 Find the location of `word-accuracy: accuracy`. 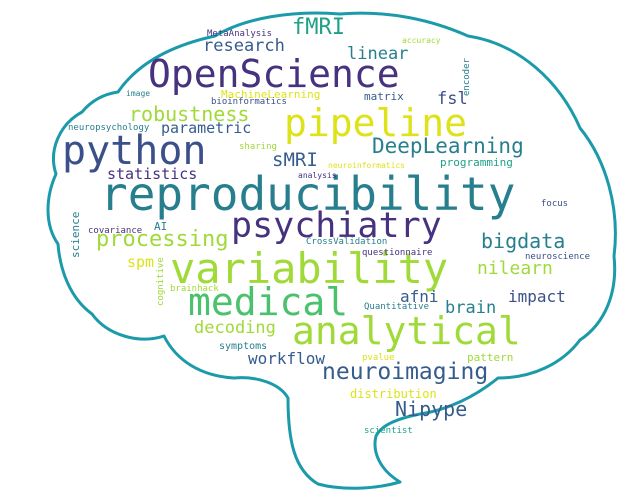

word-accuracy: accuracy is located at coordinates (421, 40).